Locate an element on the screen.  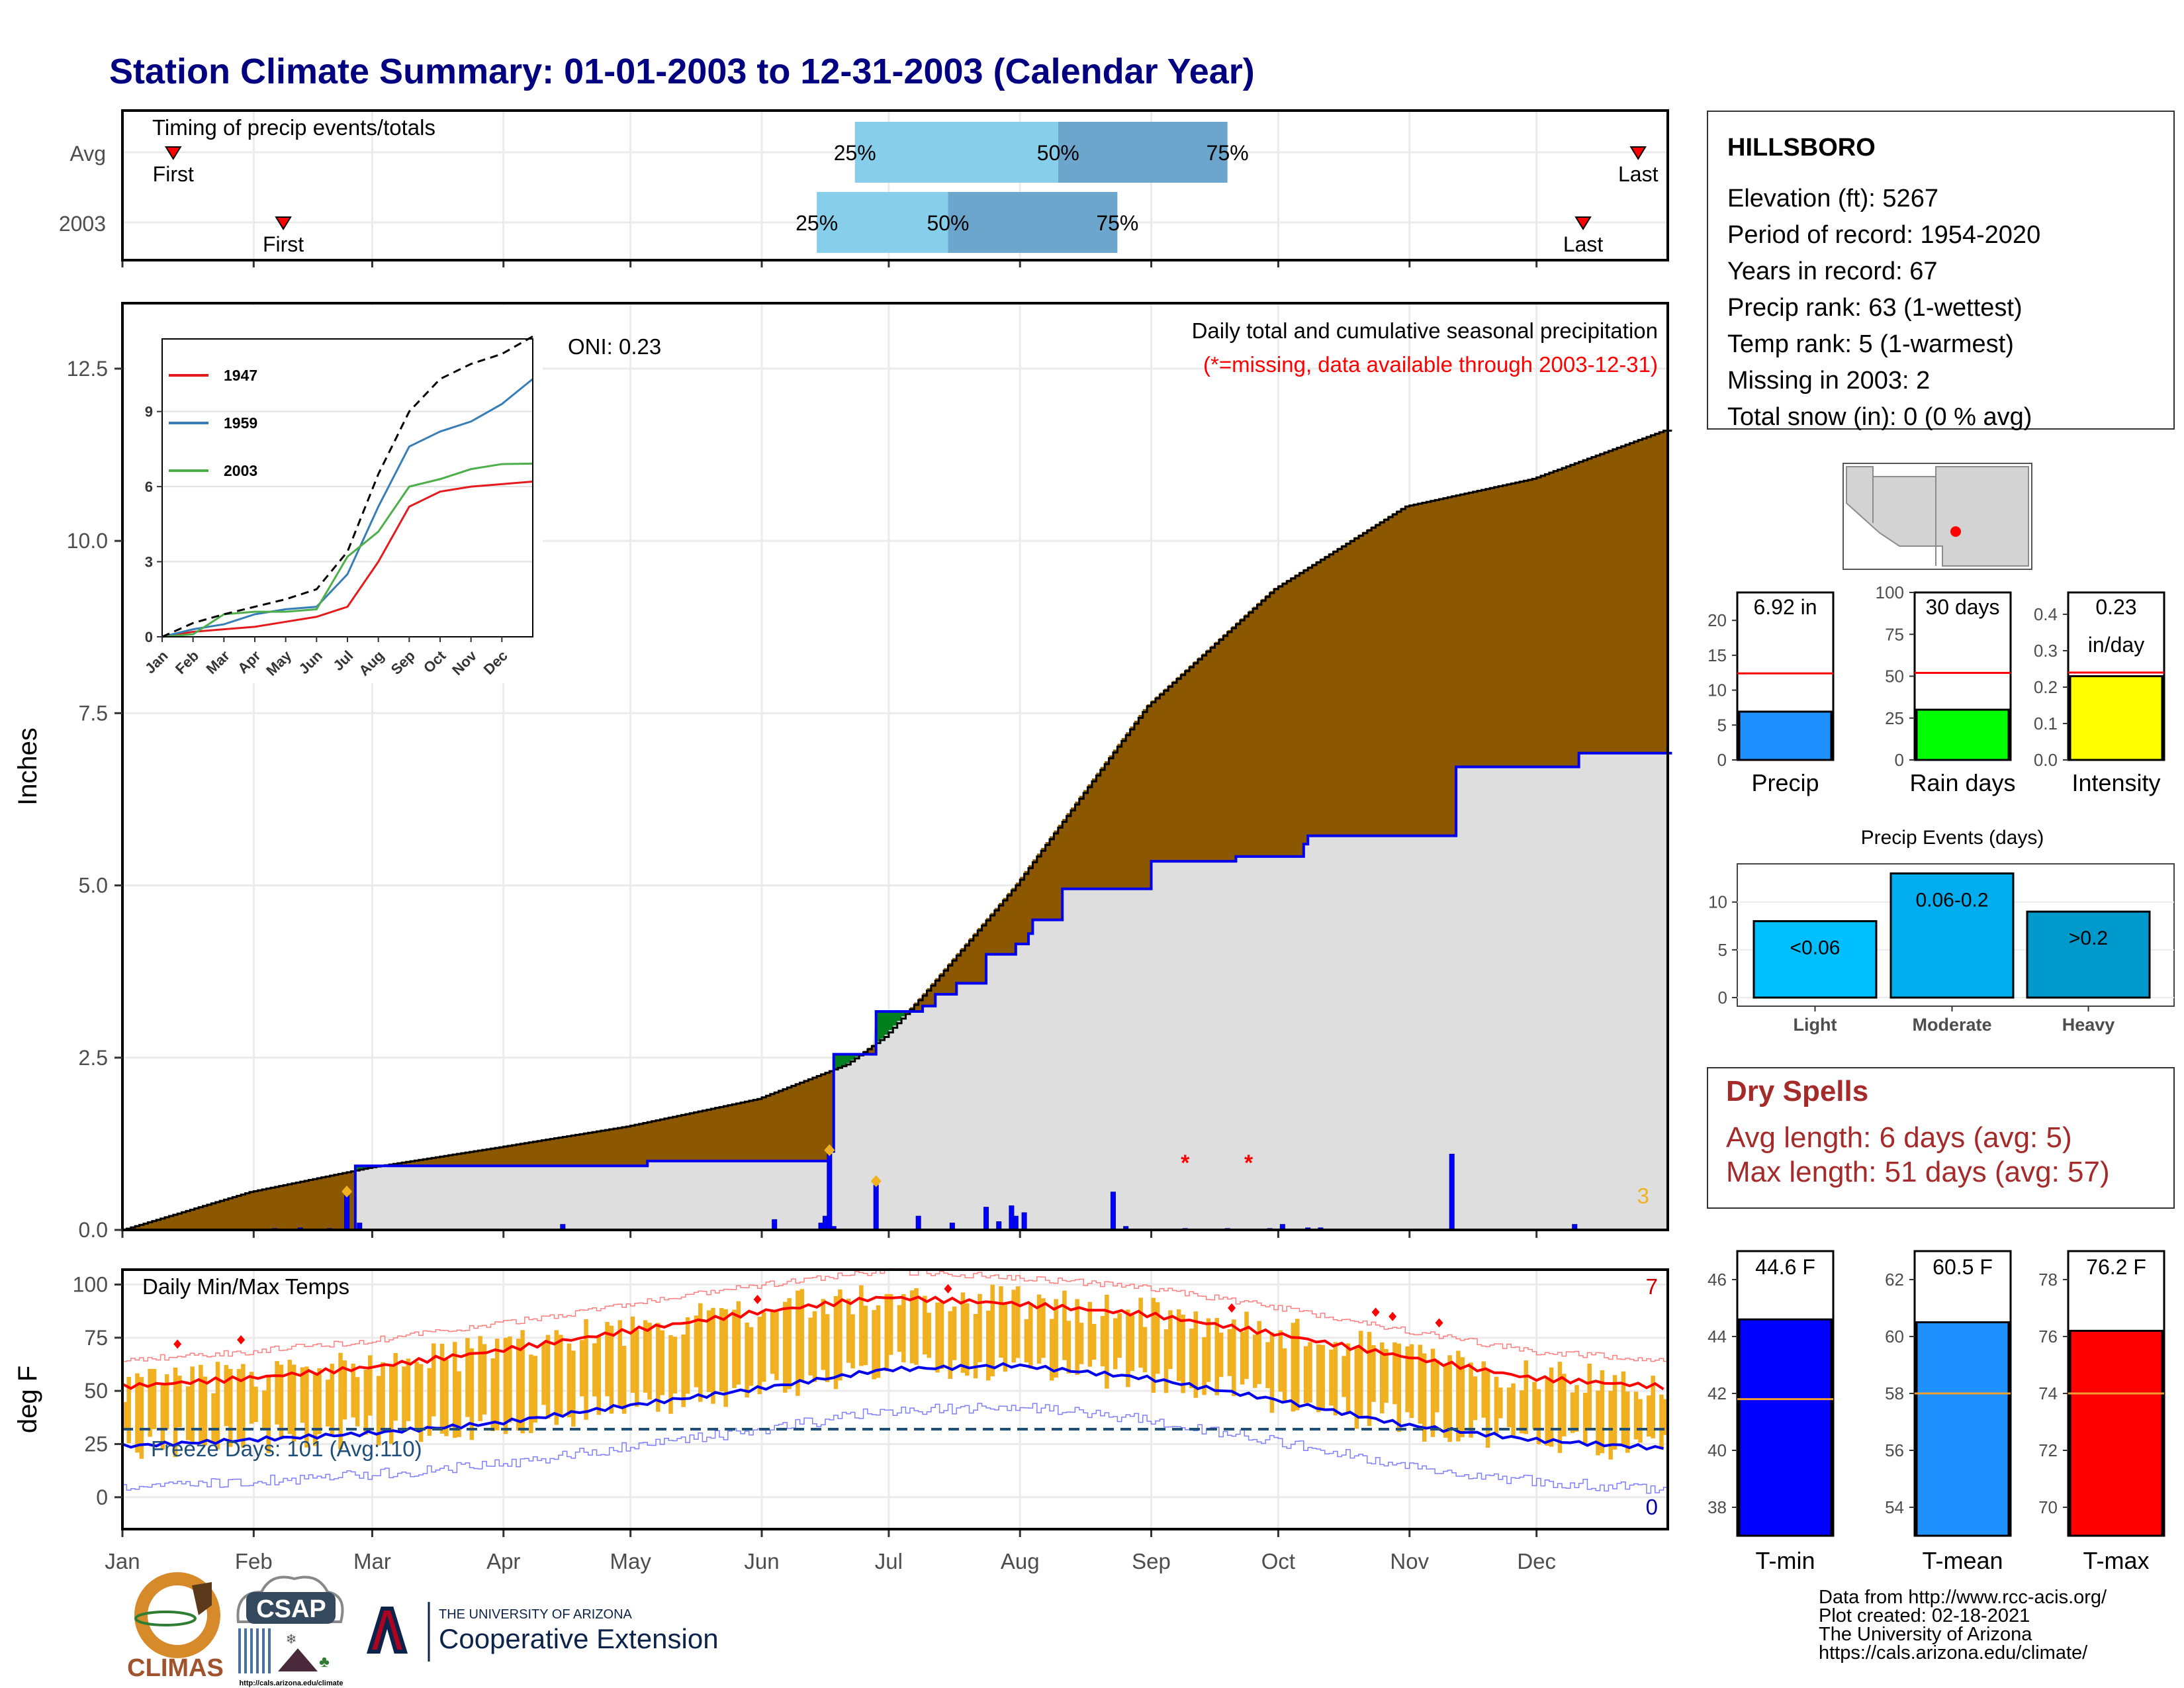
temp-bar-ytick-label-2-2: 74 is located at coordinates (2048, 1393).